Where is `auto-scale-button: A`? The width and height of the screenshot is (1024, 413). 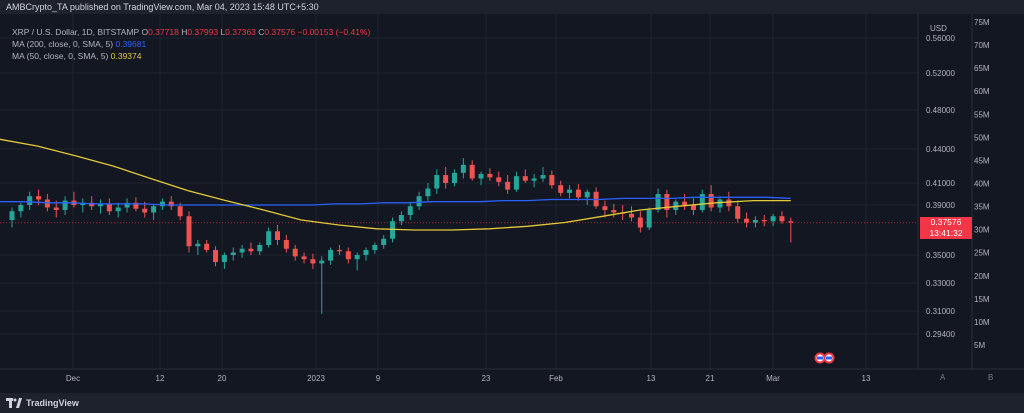
auto-scale-button: A is located at coordinates (943, 377).